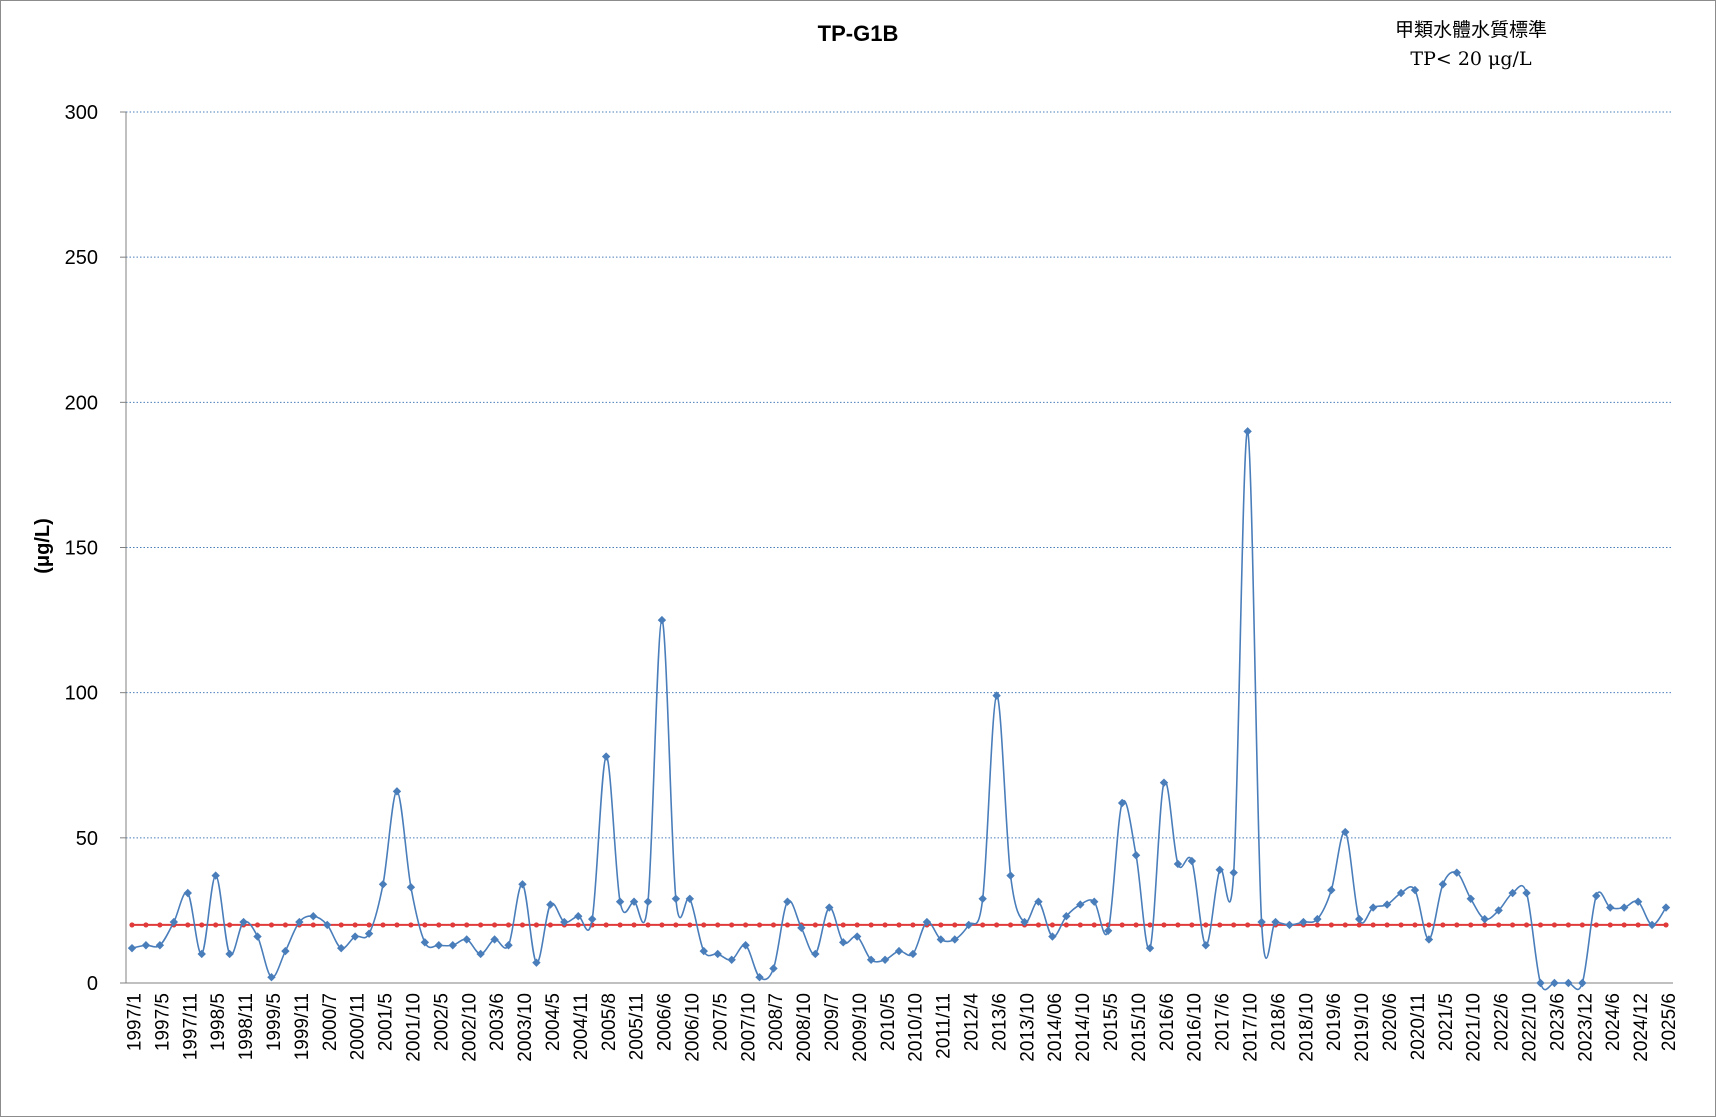 This screenshot has height=1118, width=1716. I want to click on x-tick-label: 2005/11, so click(637, 1026).